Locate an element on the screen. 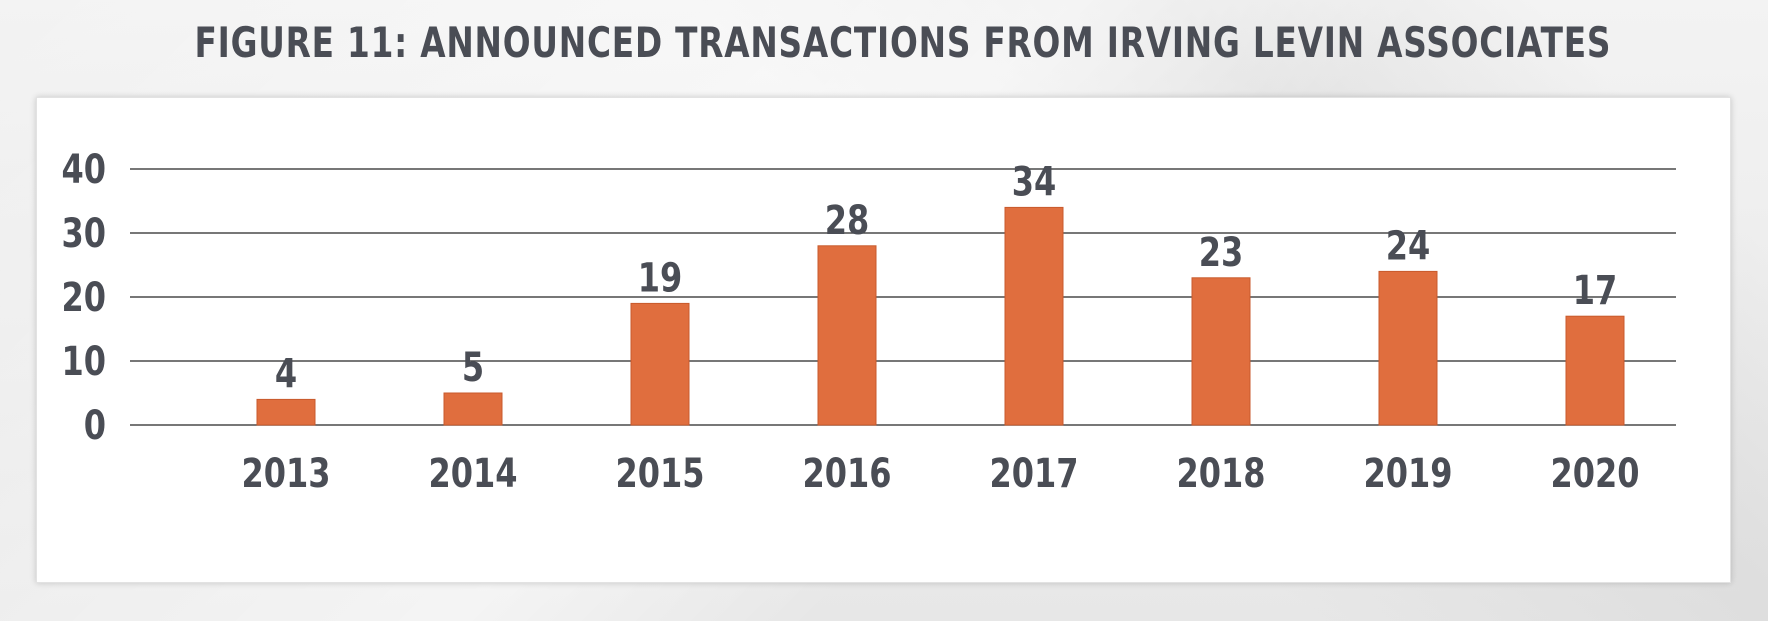 This screenshot has height=621, width=1768. data-label-2015: 19 is located at coordinates (660, 277).